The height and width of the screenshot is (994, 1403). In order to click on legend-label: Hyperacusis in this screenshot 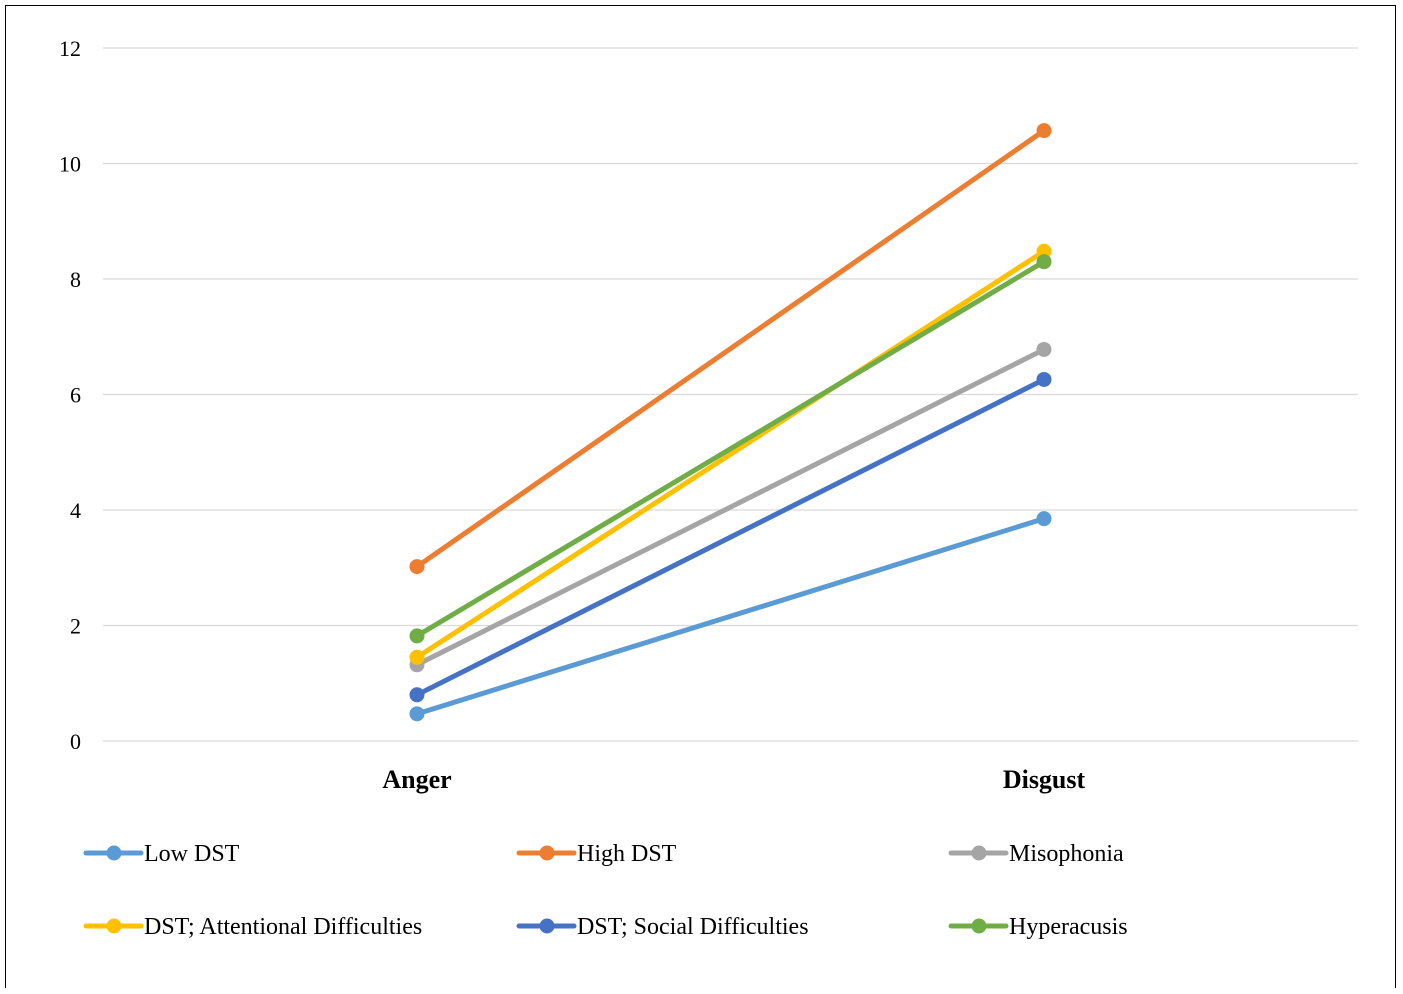, I will do `click(1068, 927)`.